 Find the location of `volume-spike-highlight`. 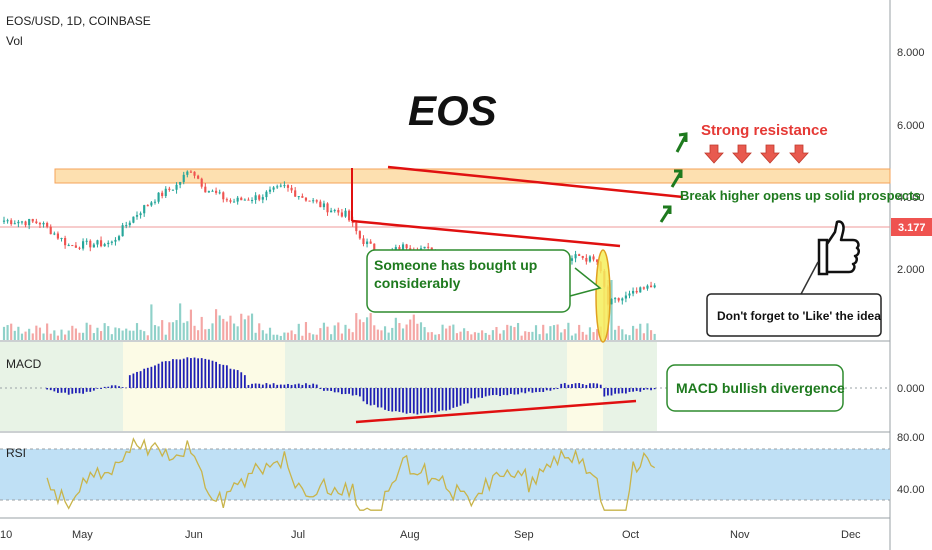

volume-spike-highlight is located at coordinates (603, 296).